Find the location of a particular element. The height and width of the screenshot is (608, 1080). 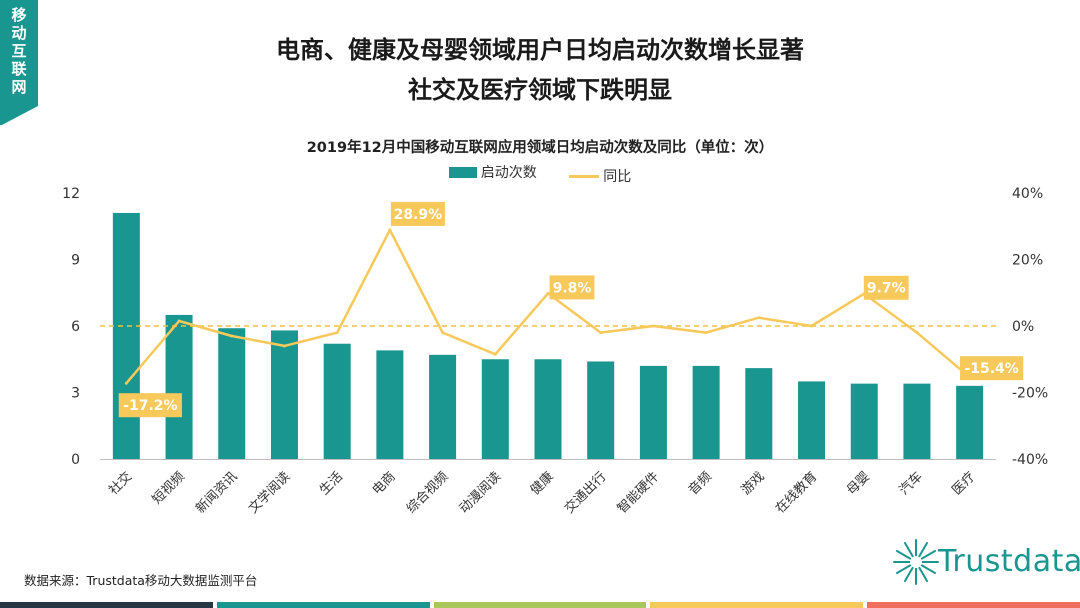

x-tick-label-13: 在线教育 is located at coordinates (796, 493).